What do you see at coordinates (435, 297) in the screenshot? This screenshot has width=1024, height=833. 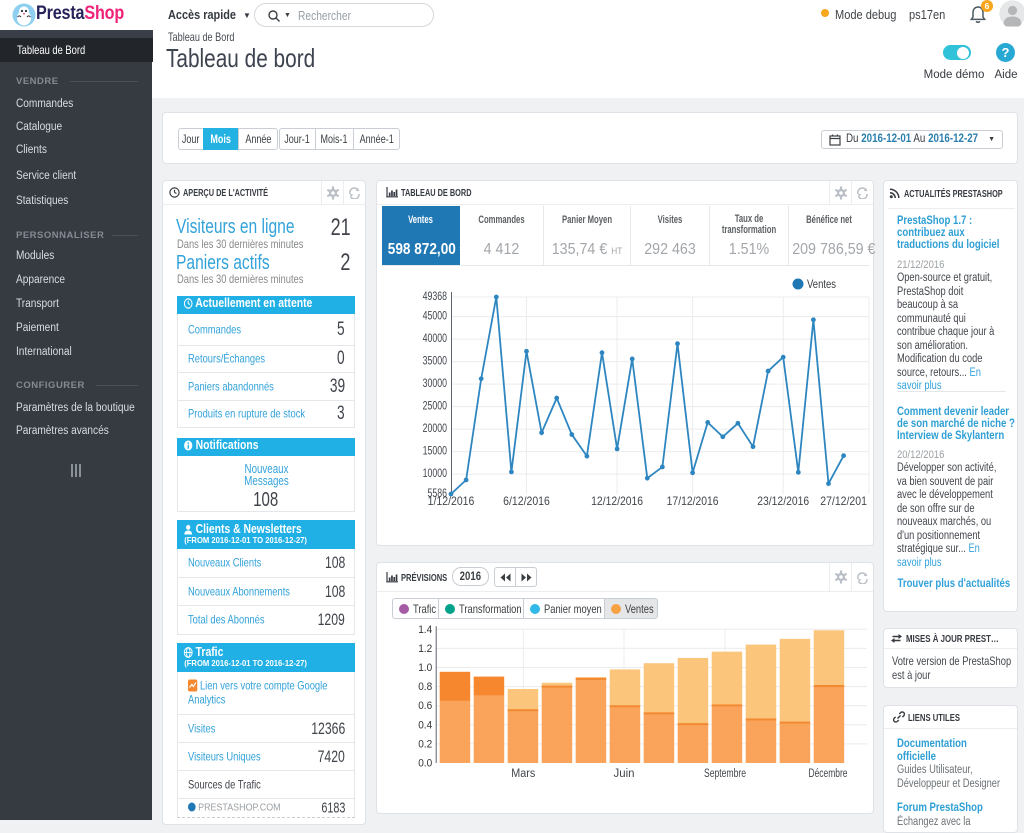 I see `svg-text: 49368` at bounding box center [435, 297].